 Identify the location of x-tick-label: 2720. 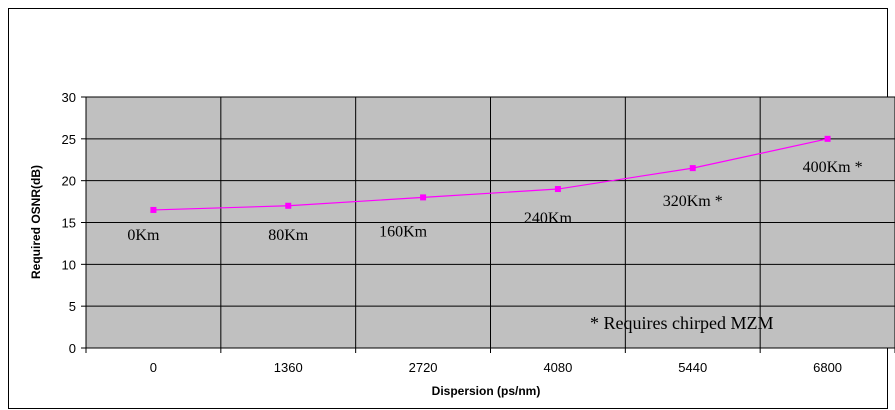
(423, 367).